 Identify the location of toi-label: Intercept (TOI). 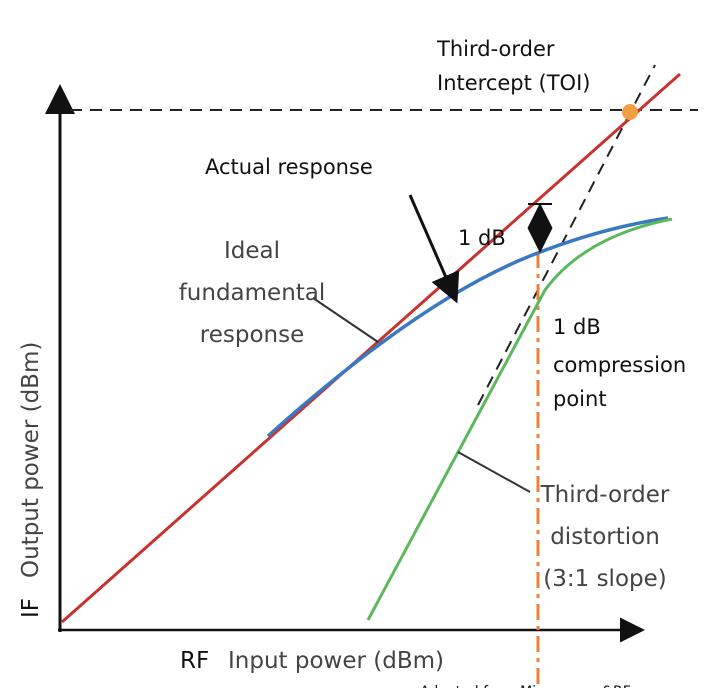
(513, 83).